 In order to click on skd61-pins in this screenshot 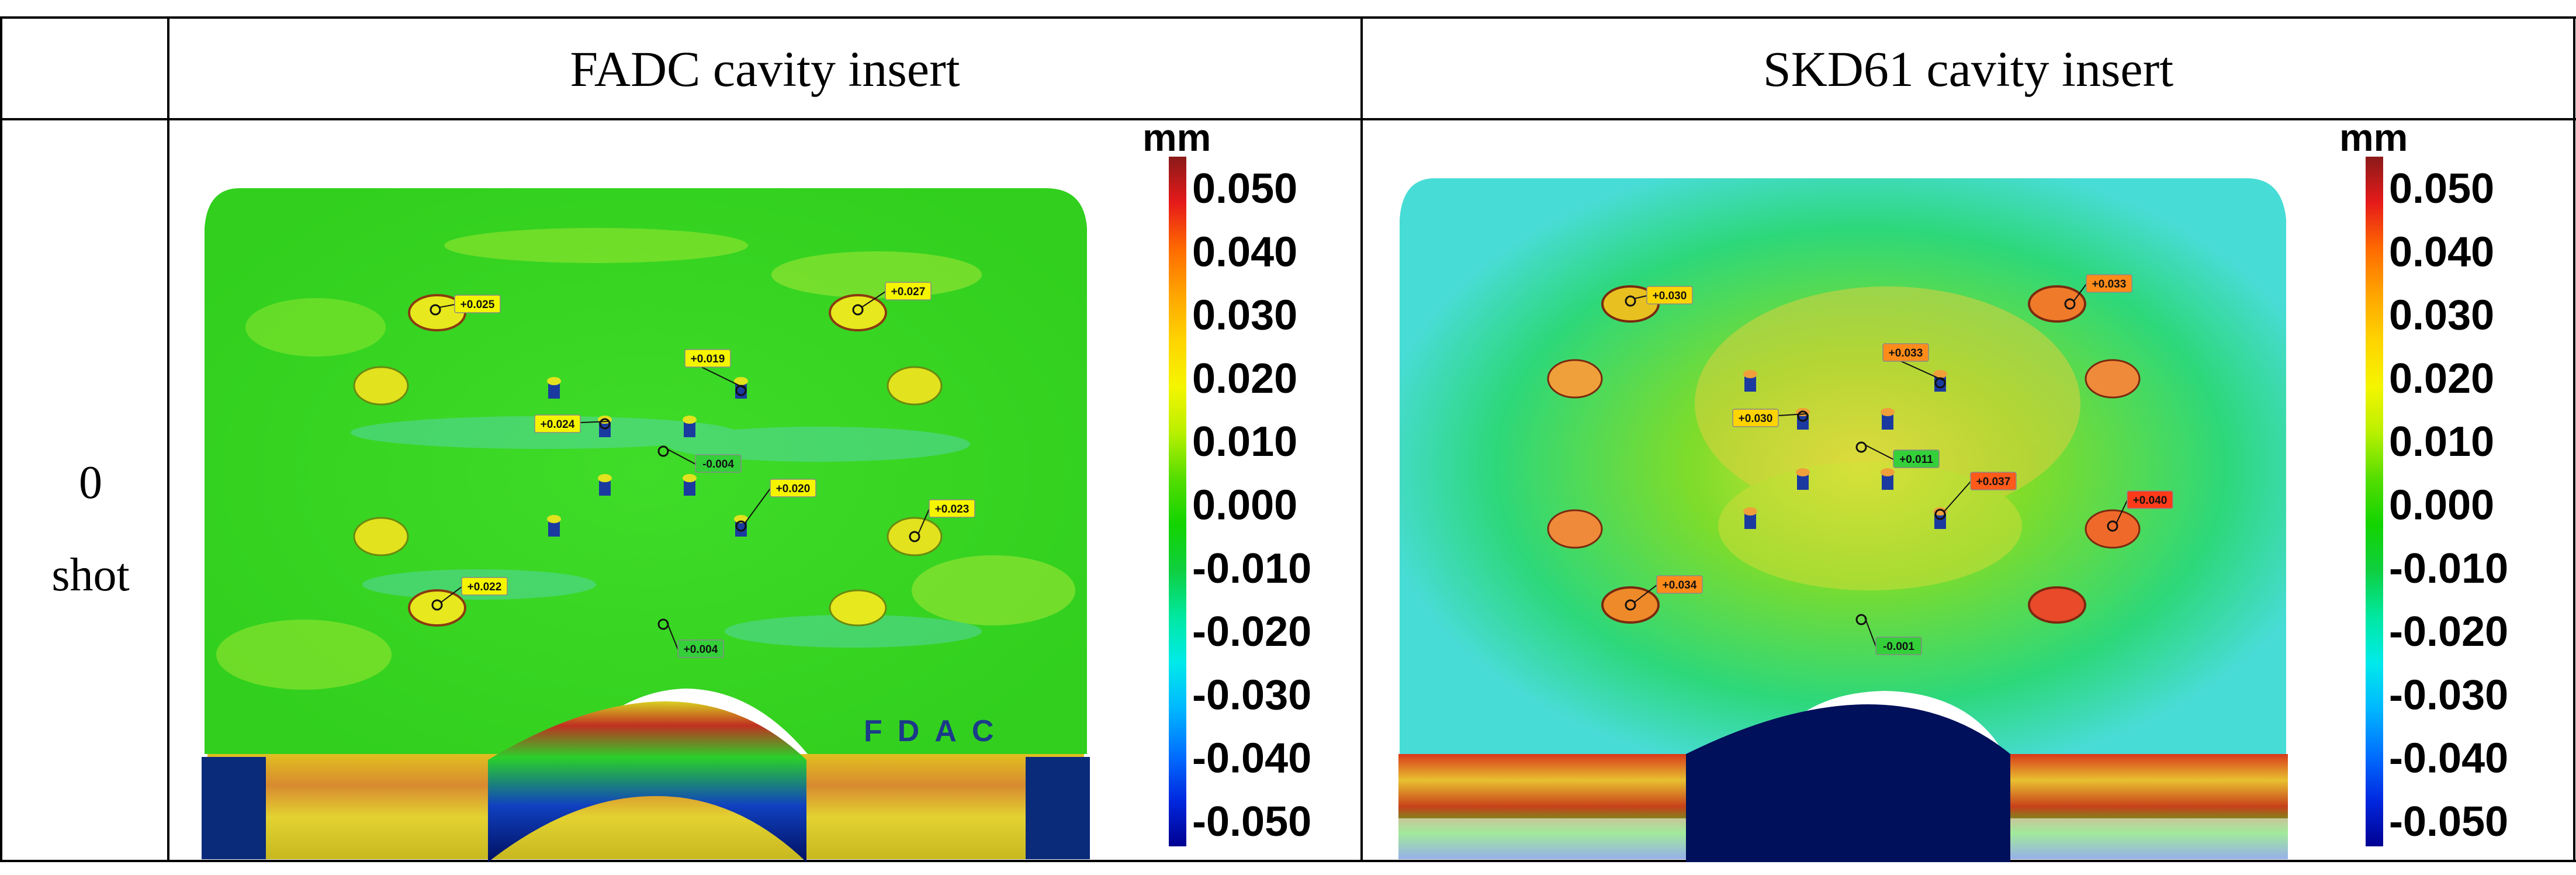, I will do `click(1845, 449)`.